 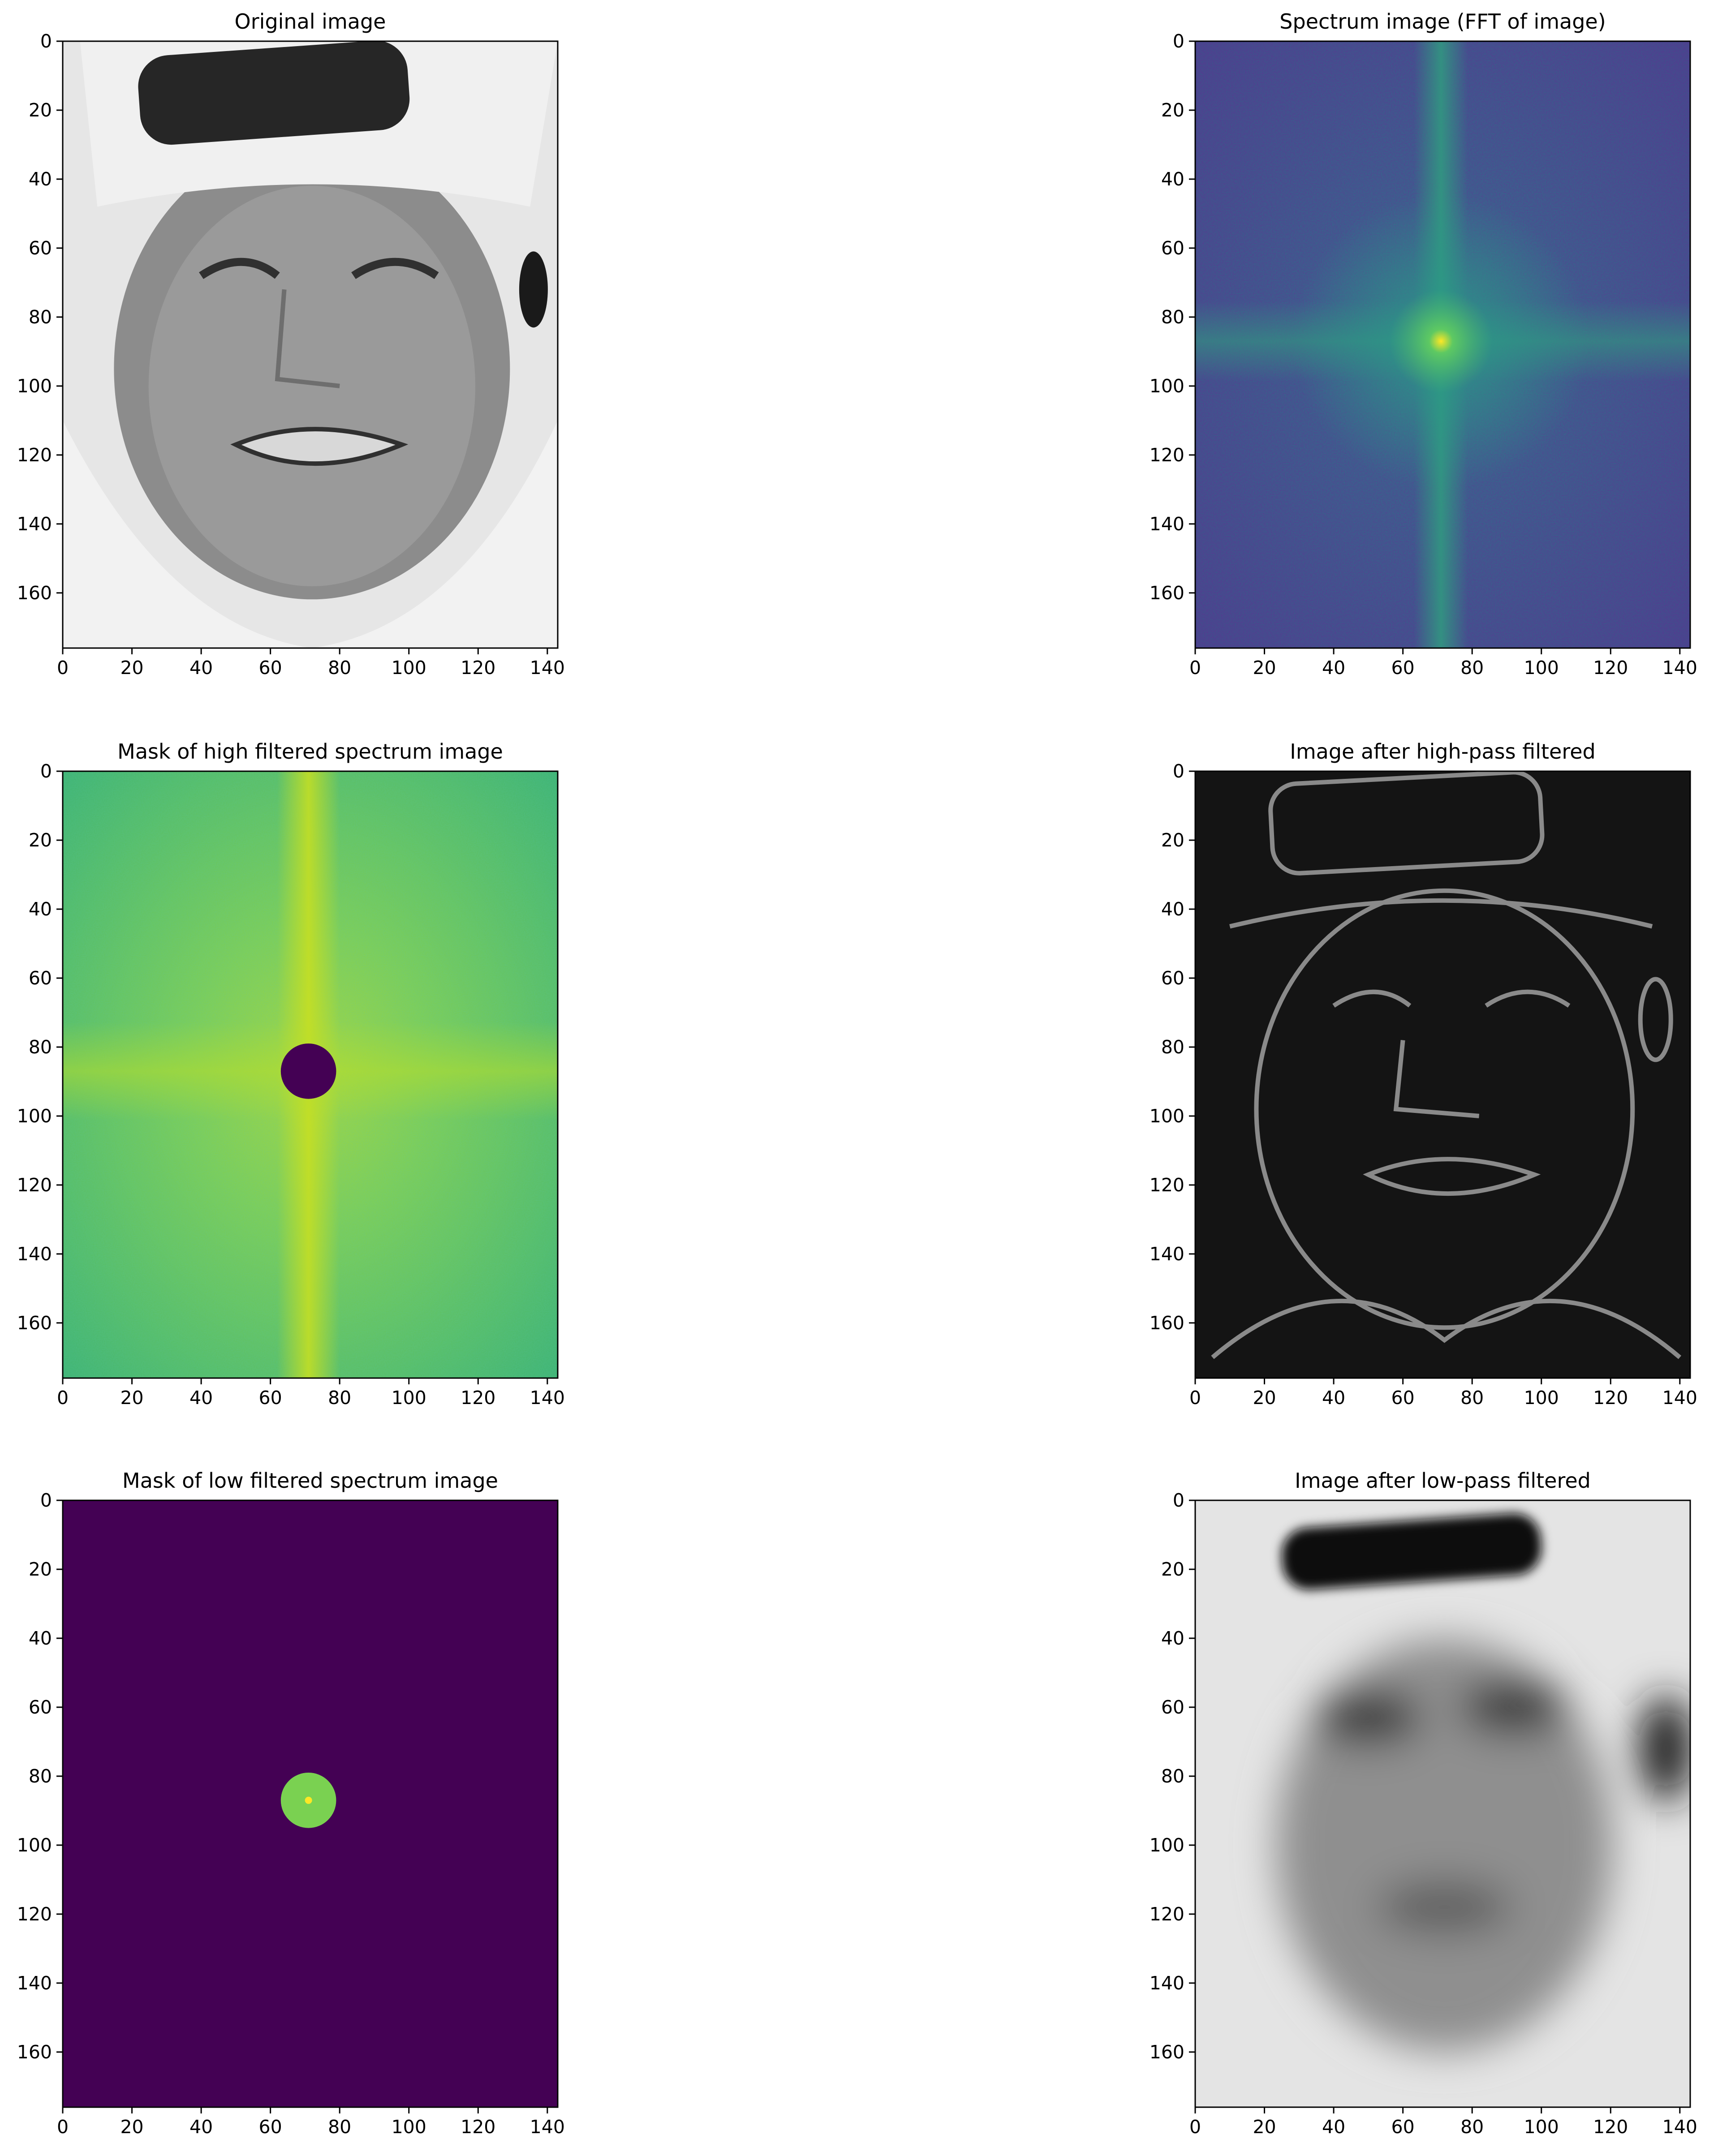 I want to click on agal-band, so click(x=274, y=93).